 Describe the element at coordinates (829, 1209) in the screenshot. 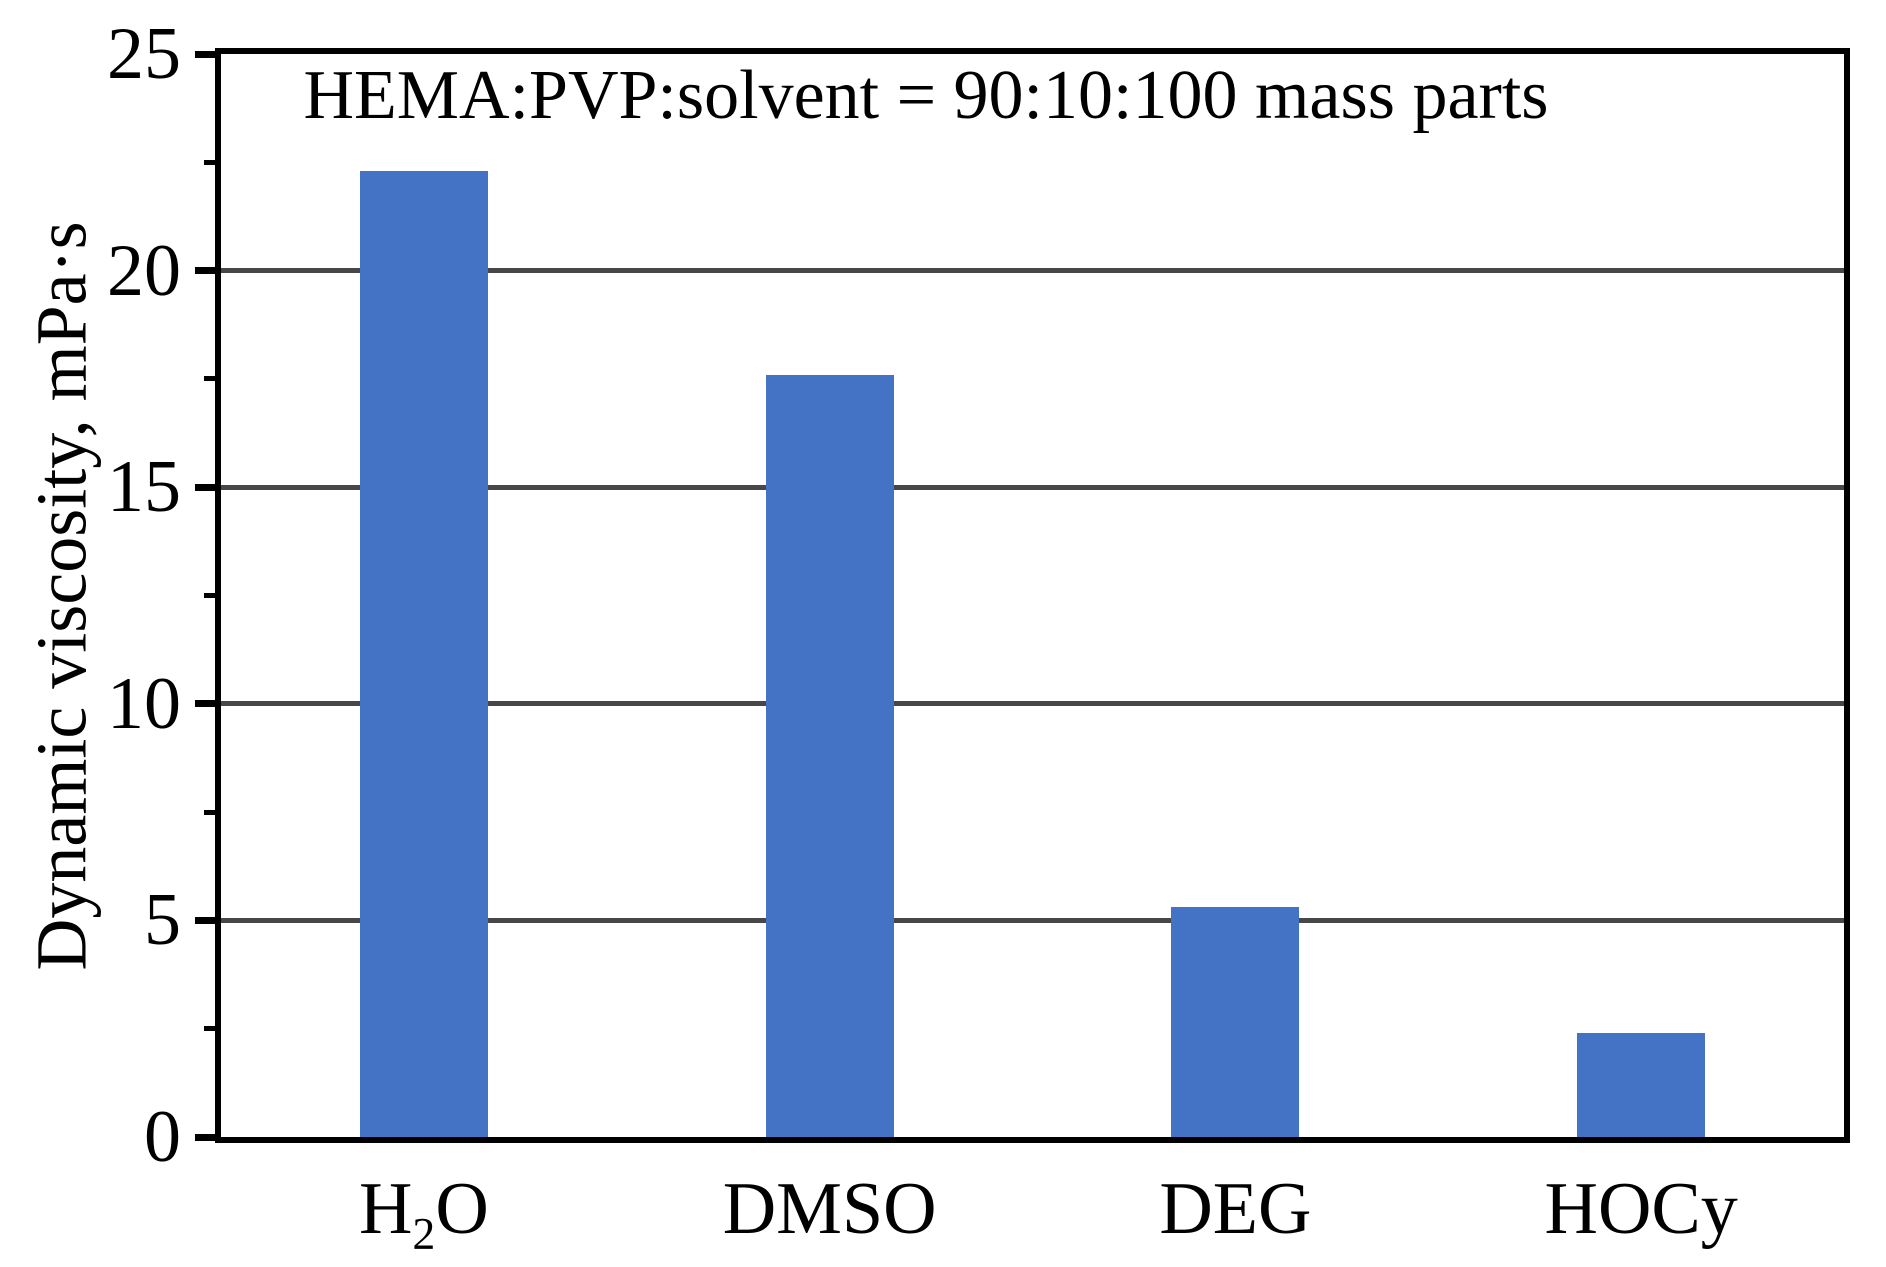

I see `x-label-dmso: DMSO` at that location.